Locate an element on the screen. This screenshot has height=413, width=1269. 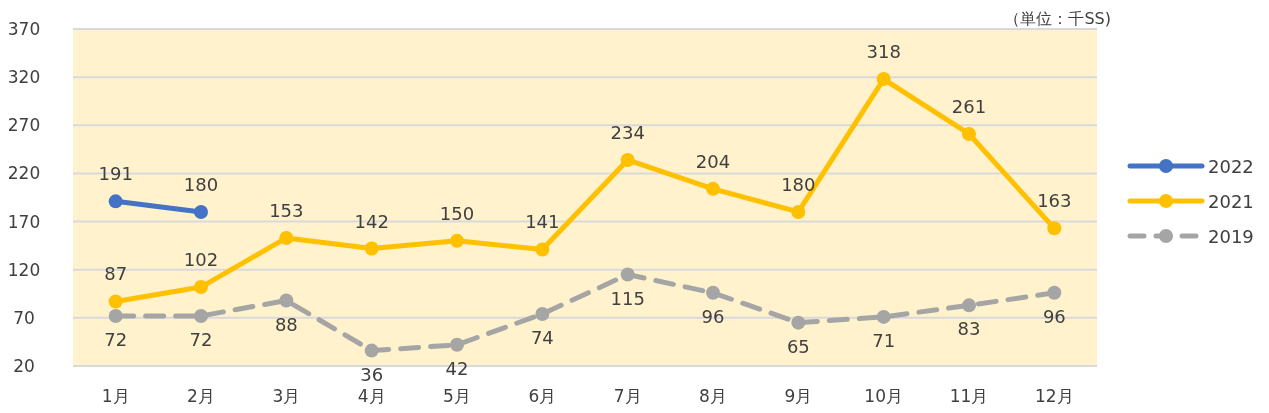
data-label: 36 is located at coordinates (372, 374).